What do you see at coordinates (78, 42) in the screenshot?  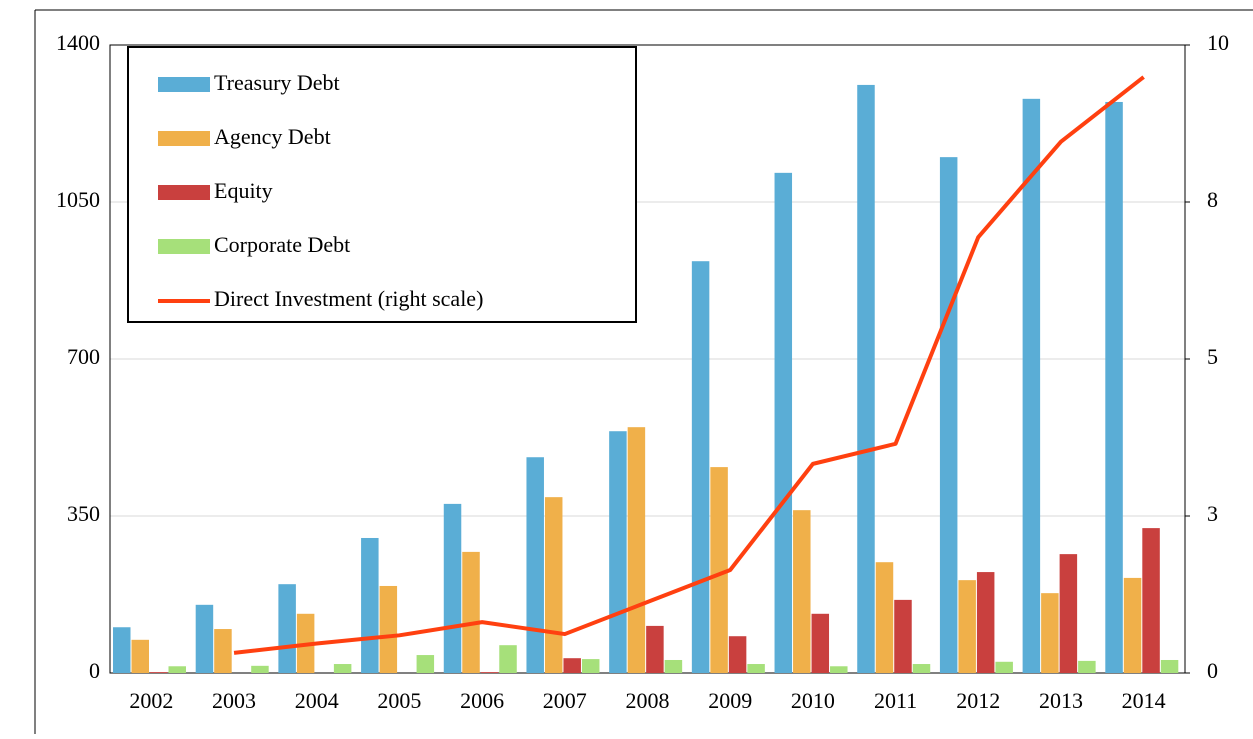 I see `y-tick-label: 1400` at bounding box center [78, 42].